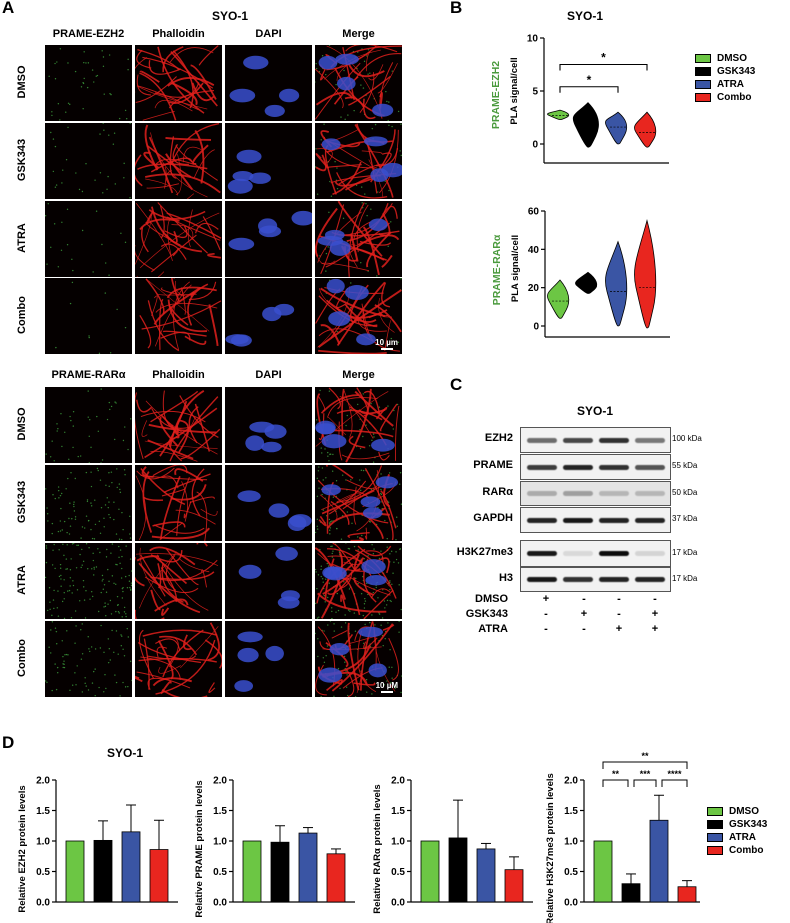 The width and height of the screenshot is (790, 923). What do you see at coordinates (737, 811) in the screenshot?
I see `legend-item: DMSO` at bounding box center [737, 811].